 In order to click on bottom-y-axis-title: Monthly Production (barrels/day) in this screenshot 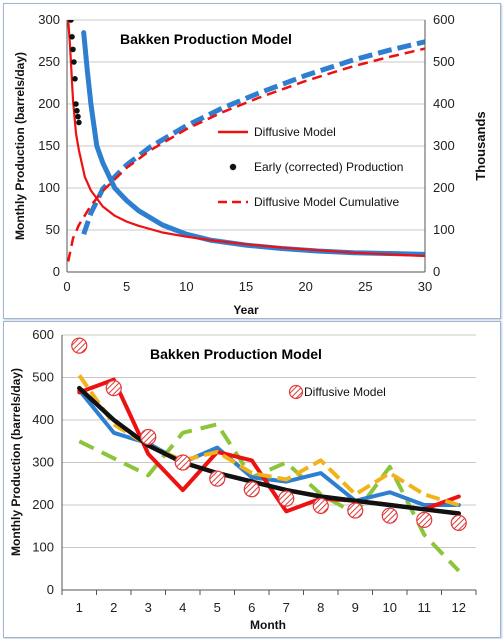, I will do `click(16, 462)`.